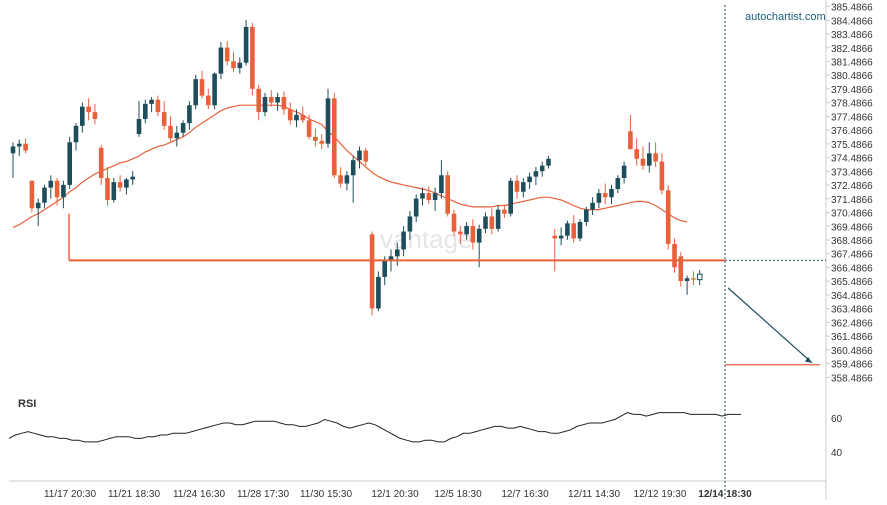 Image resolution: width=887 pixels, height=505 pixels. I want to click on price-tick-label: 364.4866, so click(852, 296).